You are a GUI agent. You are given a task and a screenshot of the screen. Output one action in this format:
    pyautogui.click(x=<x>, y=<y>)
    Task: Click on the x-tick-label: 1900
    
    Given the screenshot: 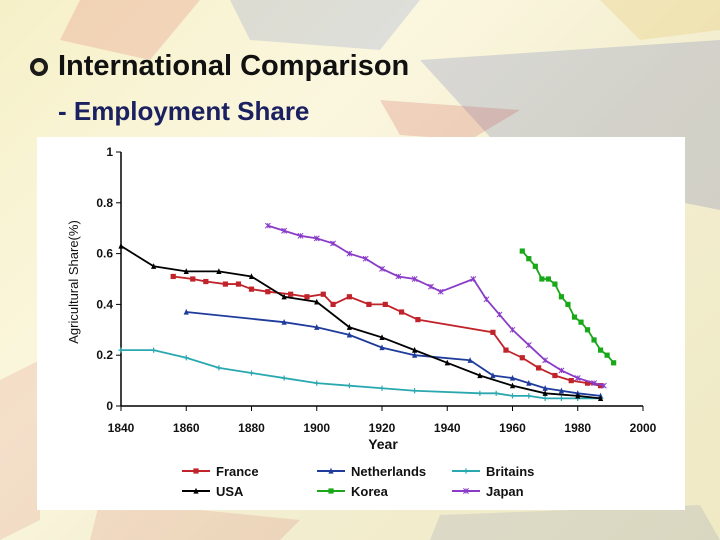 What is the action you would take?
    pyautogui.click(x=316, y=428)
    